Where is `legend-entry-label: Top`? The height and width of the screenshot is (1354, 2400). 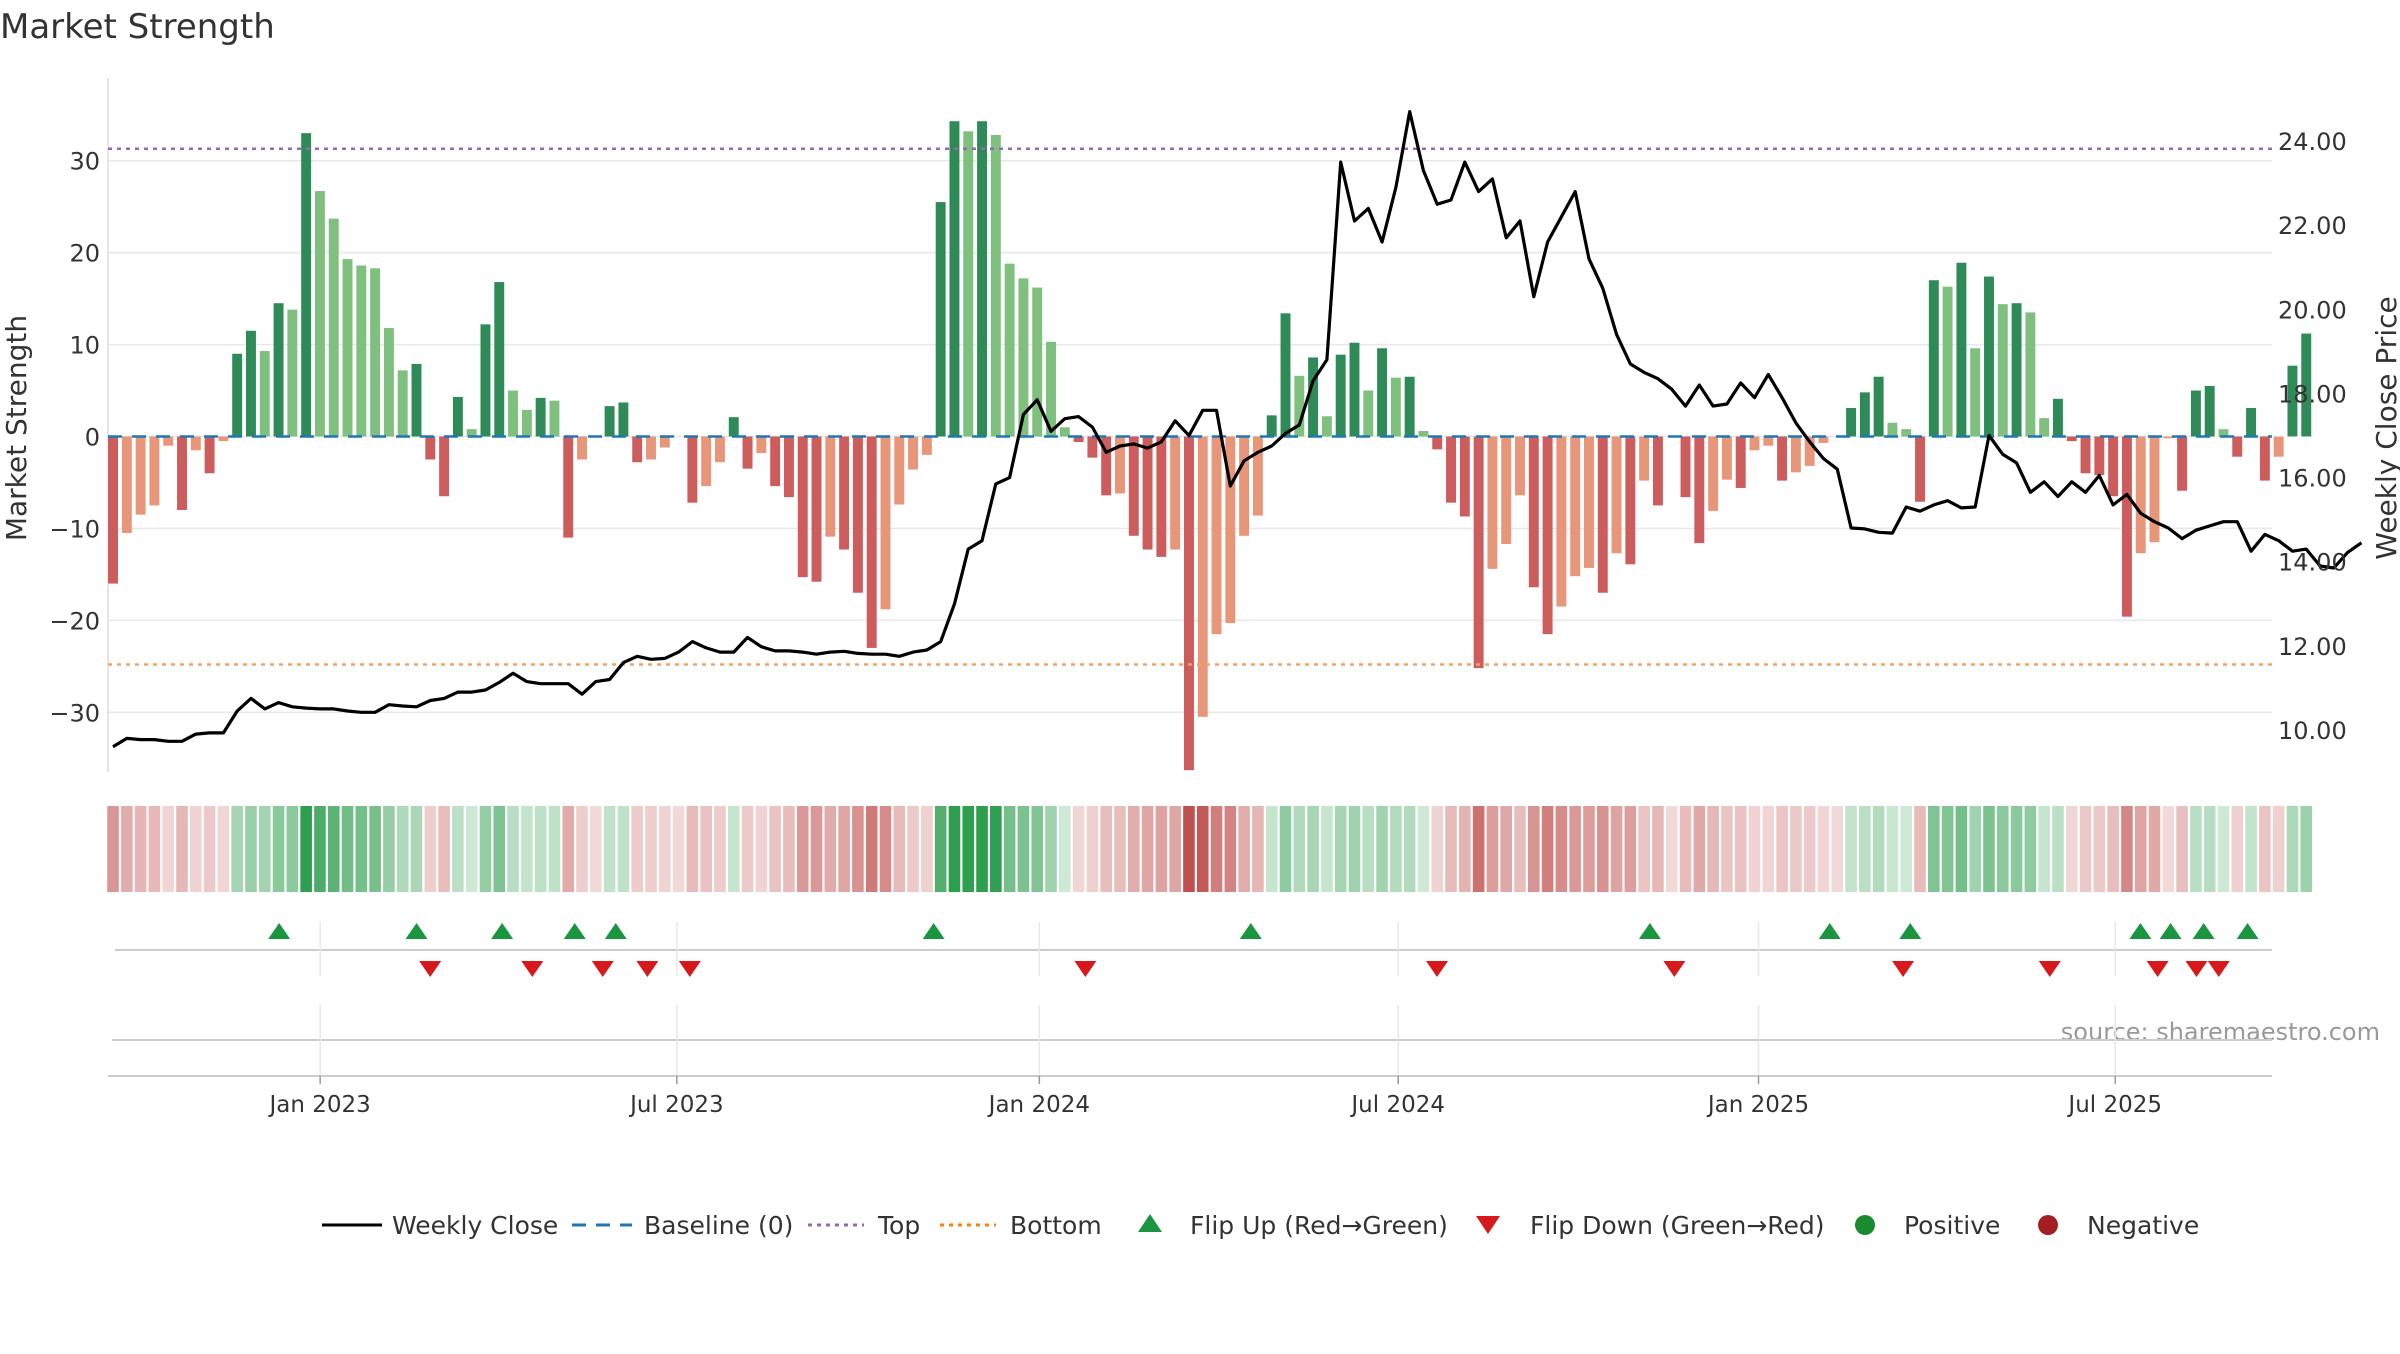 legend-entry-label: Top is located at coordinates (898, 1225).